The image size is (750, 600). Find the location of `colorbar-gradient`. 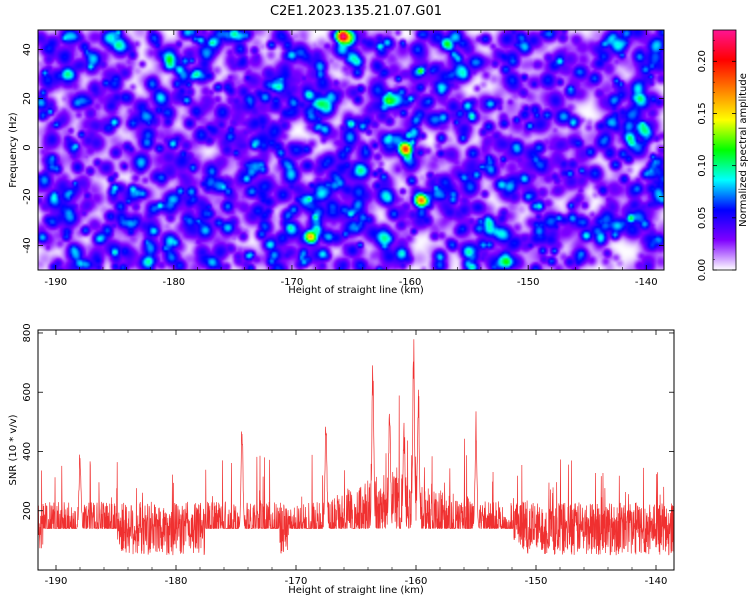

colorbar-gradient is located at coordinates (724, 150).